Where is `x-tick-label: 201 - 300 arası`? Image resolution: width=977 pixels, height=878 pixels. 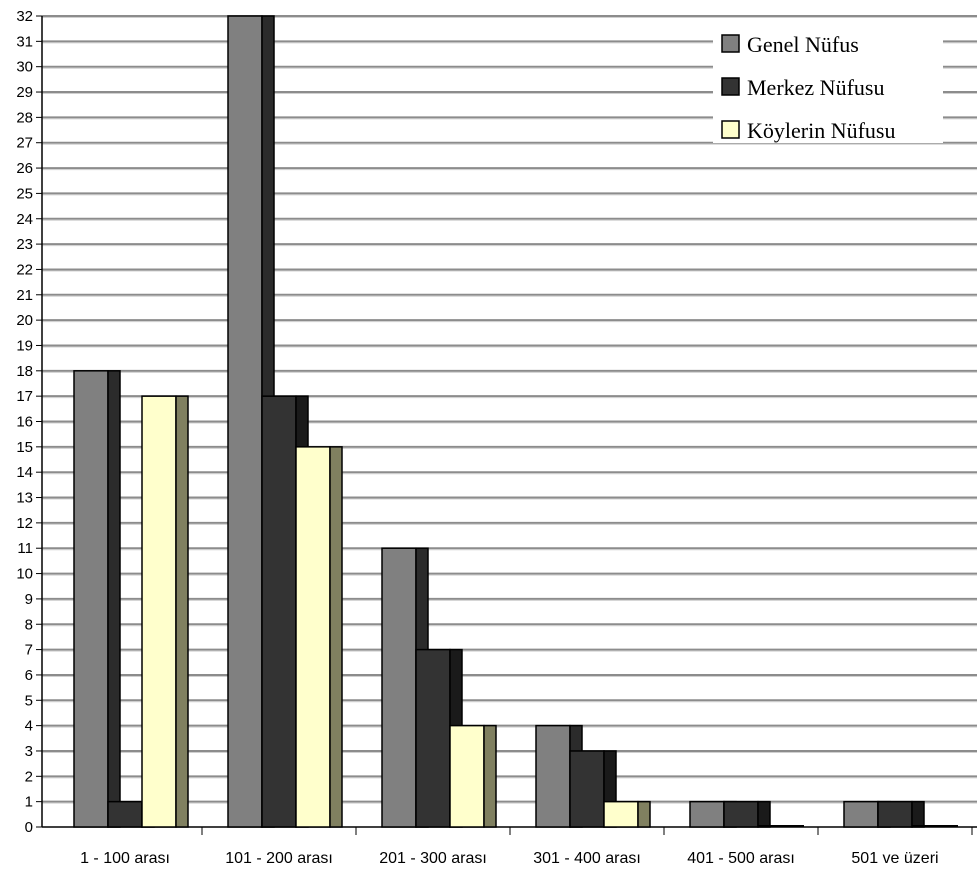 x-tick-label: 201 - 300 arası is located at coordinates (433, 858).